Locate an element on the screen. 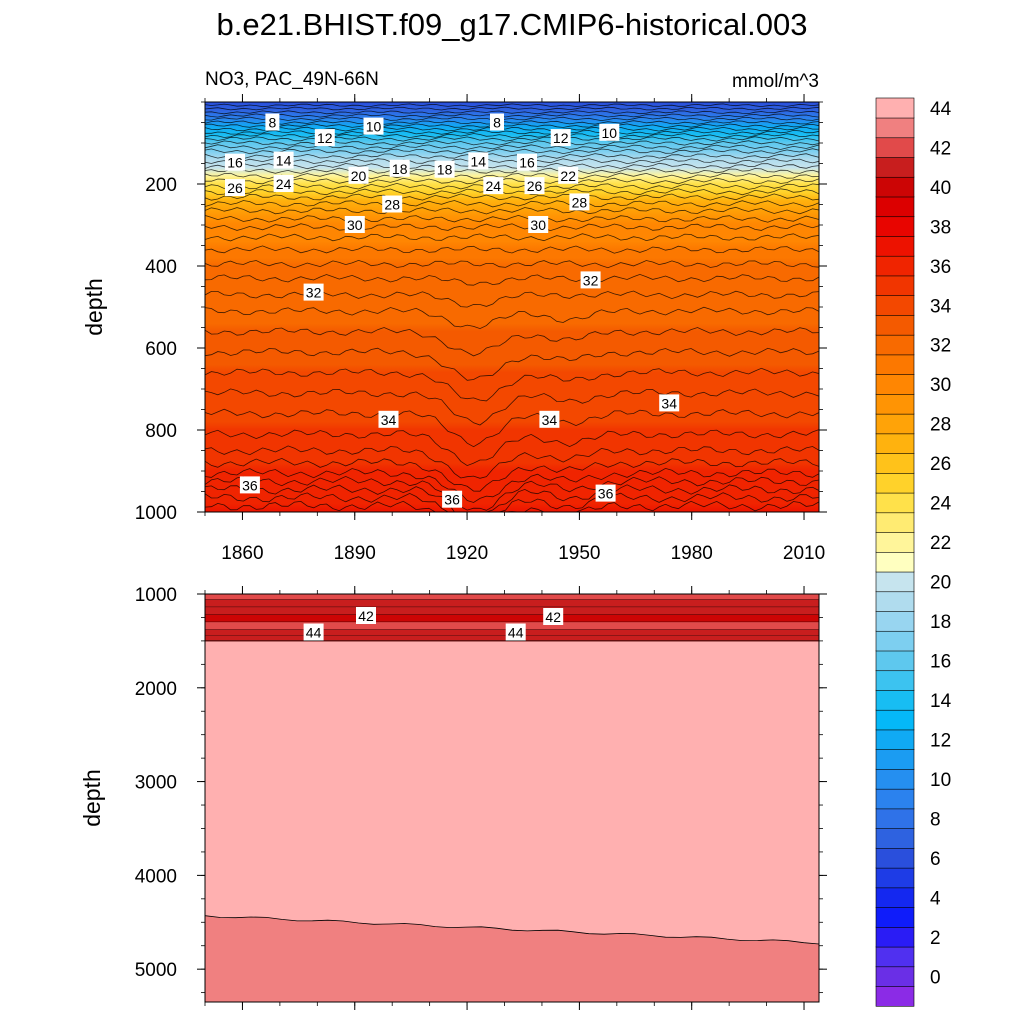  contour-label-30: 30 is located at coordinates (538, 224).